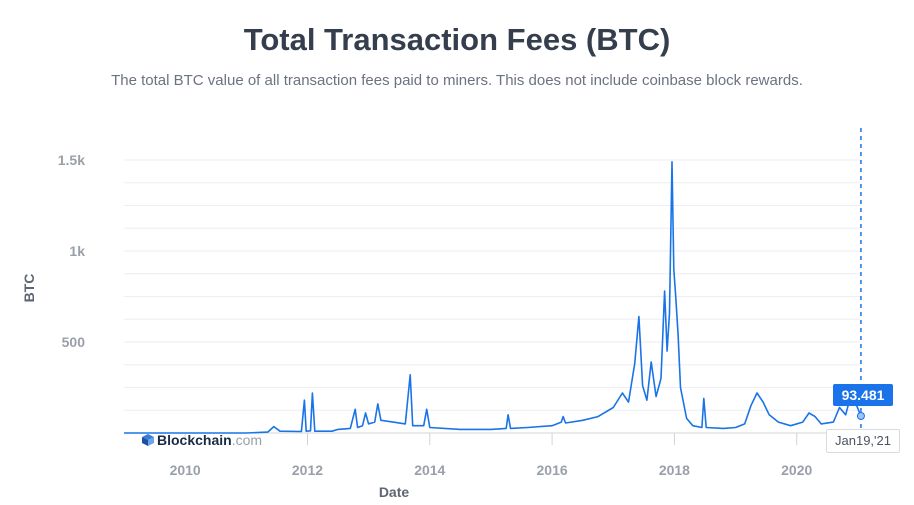  Describe the element at coordinates (307, 470) in the screenshot. I see `x-tick-label: 2012` at that location.